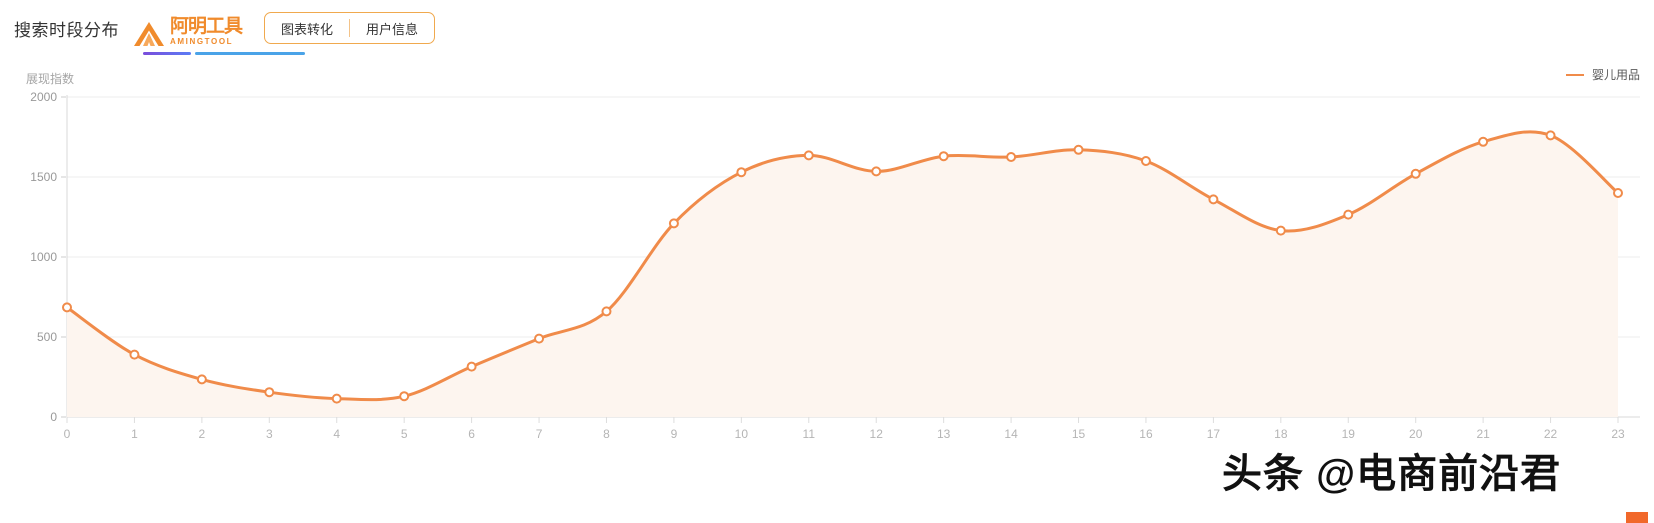  I want to click on logo-text: 阿明工具 AMINGTOOL, so click(206, 31).